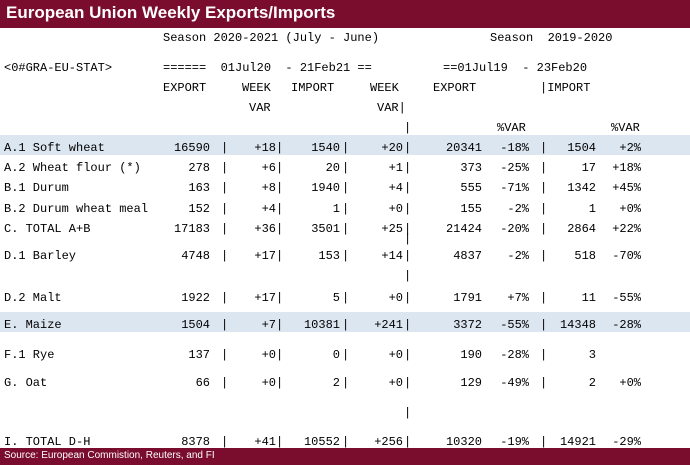 The height and width of the screenshot is (465, 690). Describe the element at coordinates (195, 298) in the screenshot. I see `cell-export: 1922` at that location.